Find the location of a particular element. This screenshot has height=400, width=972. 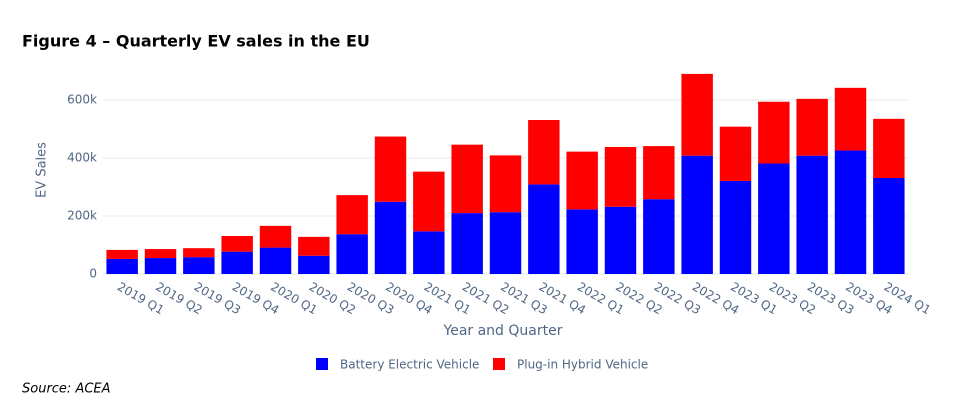

x-axis-title: Year and Quarter is located at coordinates (503, 331).